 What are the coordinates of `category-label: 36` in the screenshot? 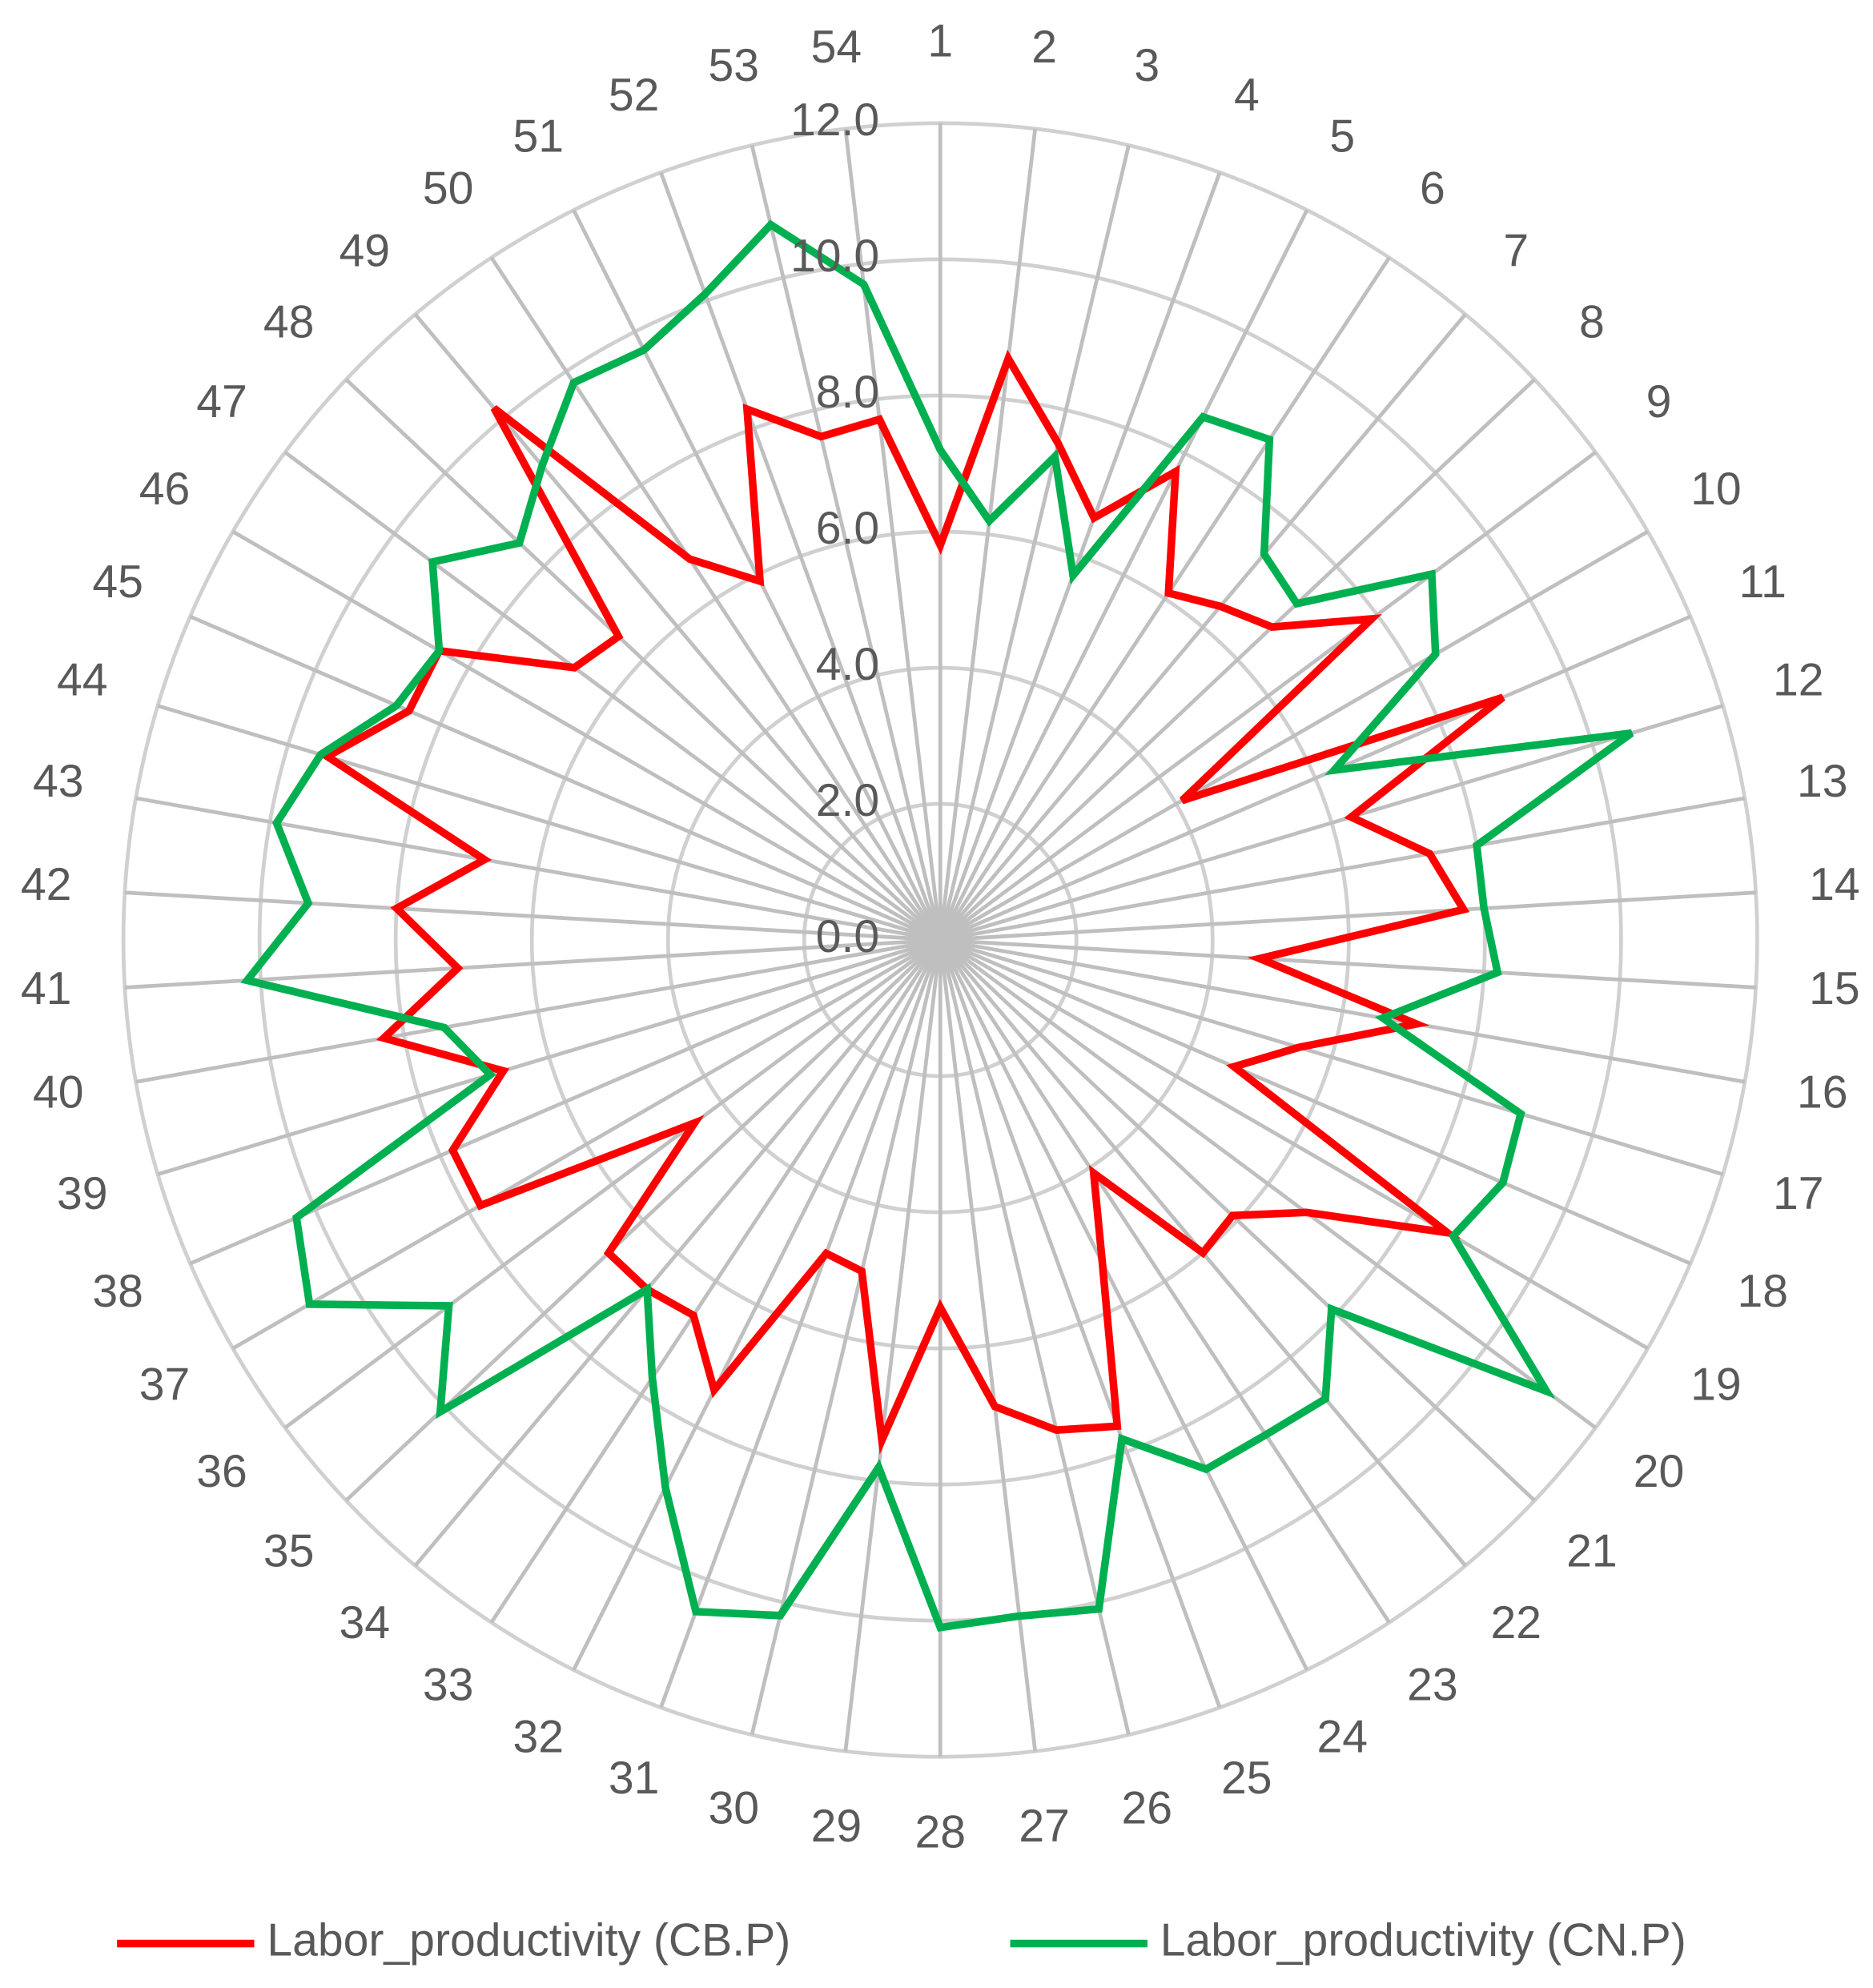 It's located at (222, 1471).